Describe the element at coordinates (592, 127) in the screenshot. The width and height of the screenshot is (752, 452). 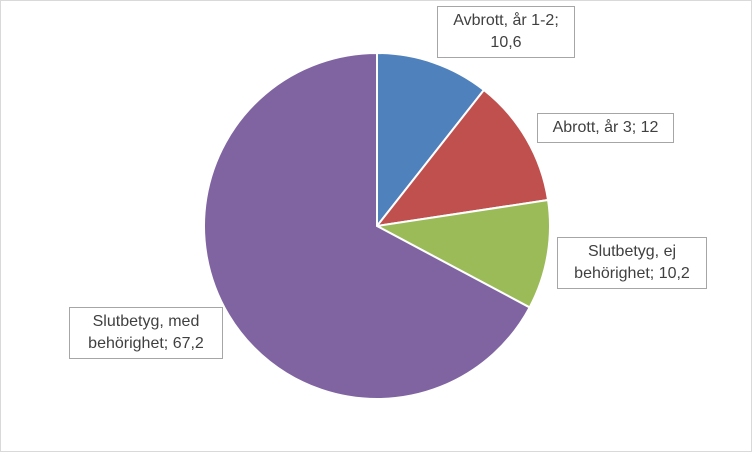
I see `label-category: Abrott, år 3` at that location.